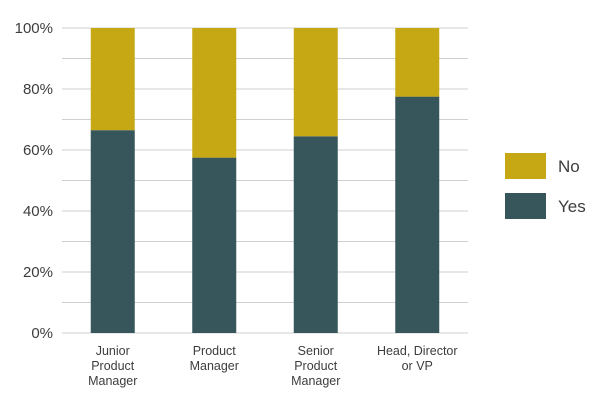  I want to click on legend: No Yes, so click(545, 186).